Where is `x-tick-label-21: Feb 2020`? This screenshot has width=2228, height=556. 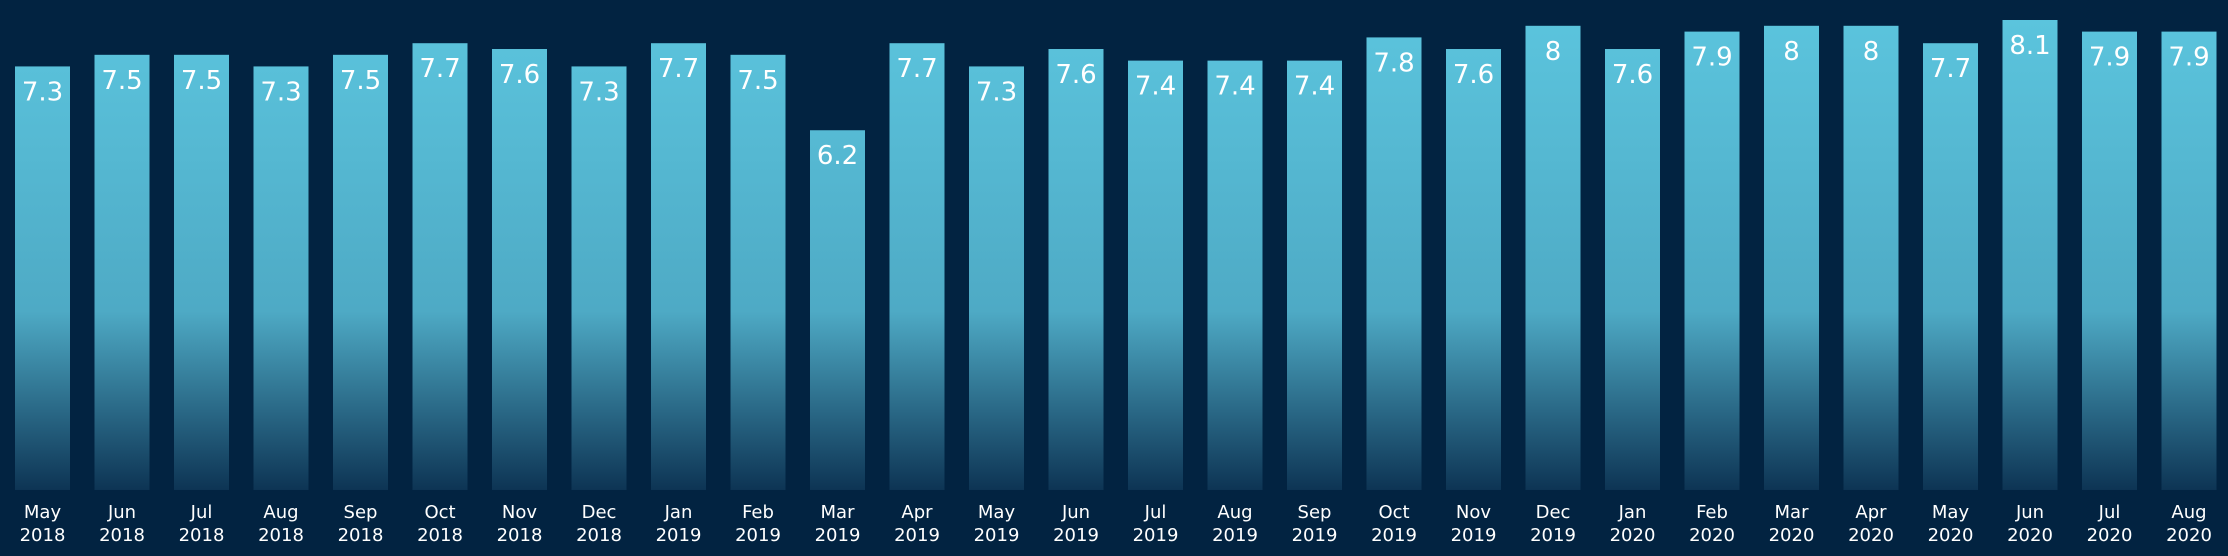
x-tick-label-21: Feb 2020 is located at coordinates (1712, 524).